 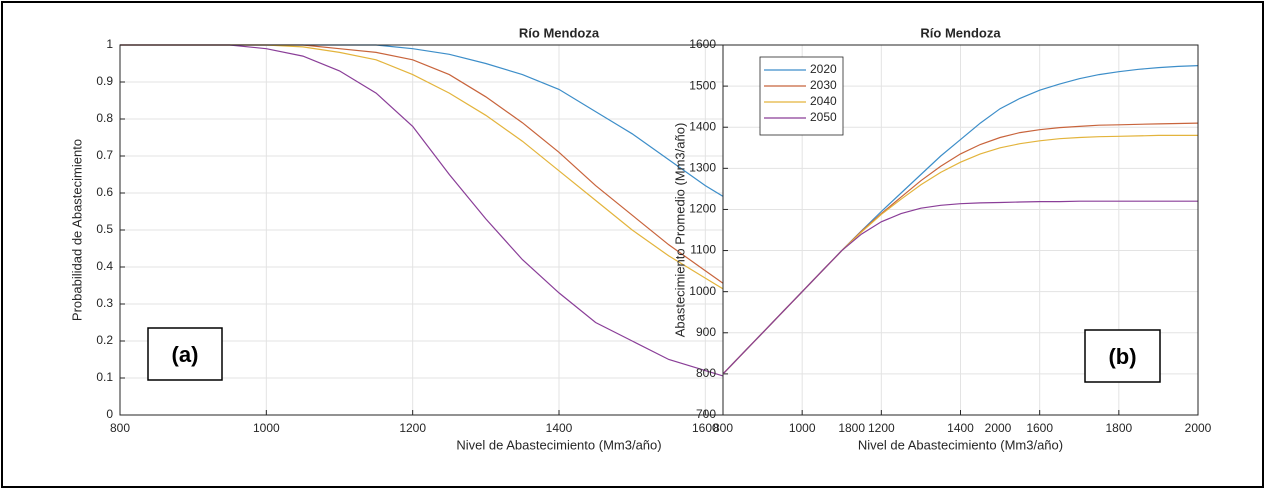 What do you see at coordinates (104, 155) in the screenshot?
I see `y-tick-label: 0.7` at bounding box center [104, 155].